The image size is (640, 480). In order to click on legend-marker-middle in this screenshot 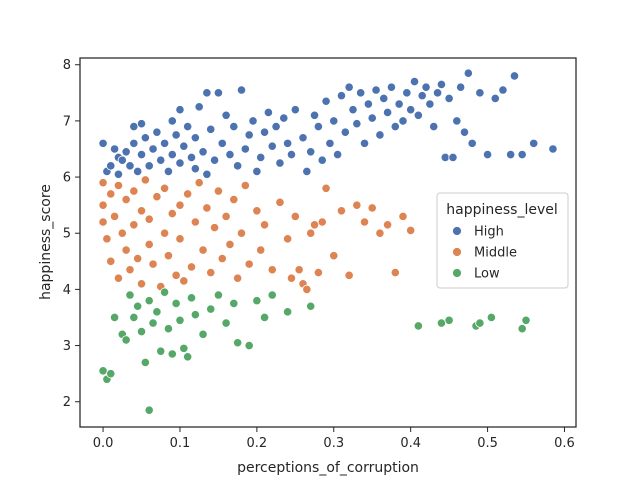, I will do `click(457, 252)`.